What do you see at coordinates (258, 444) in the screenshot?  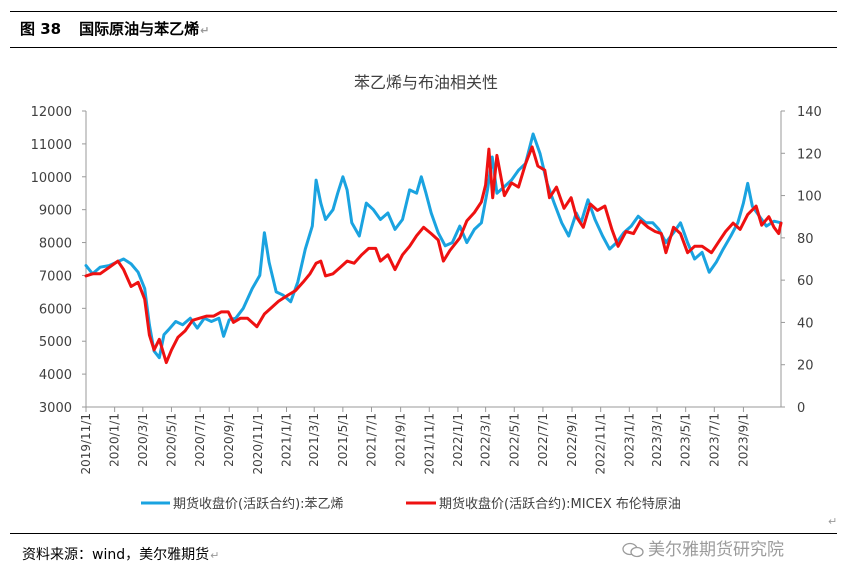 I see `x-tick-label: 2020/11/1` at bounding box center [258, 444].